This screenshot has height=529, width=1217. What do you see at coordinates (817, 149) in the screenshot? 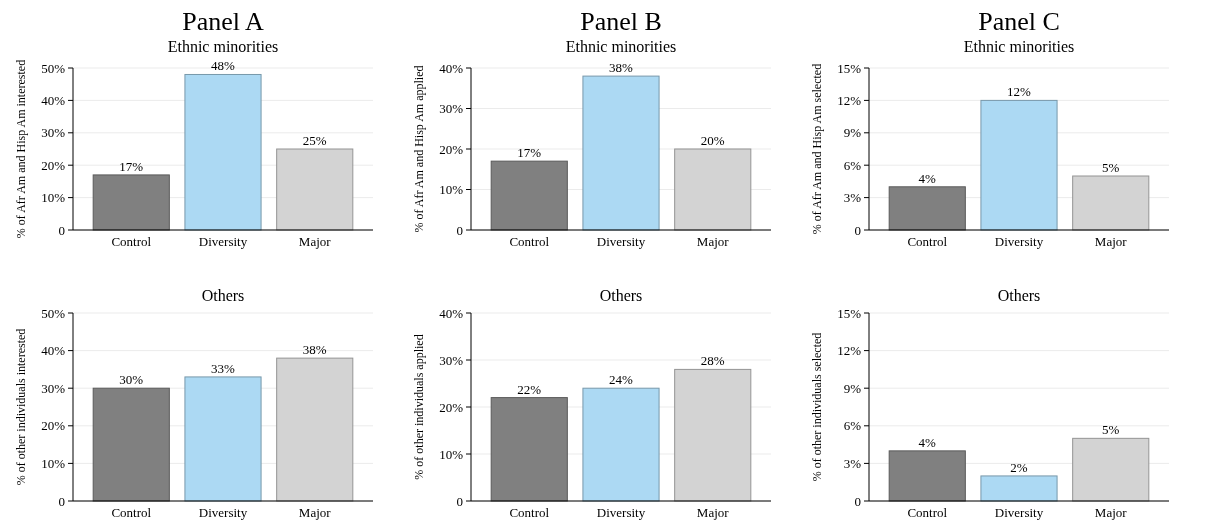
I see `y-axis-title: % of Afr Am and Hisp Am selected` at bounding box center [817, 149].